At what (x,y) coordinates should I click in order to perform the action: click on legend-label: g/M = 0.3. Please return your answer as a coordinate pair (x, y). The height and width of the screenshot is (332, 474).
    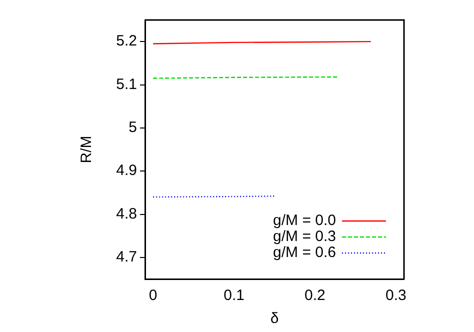
    Looking at the image, I should click on (304, 237).